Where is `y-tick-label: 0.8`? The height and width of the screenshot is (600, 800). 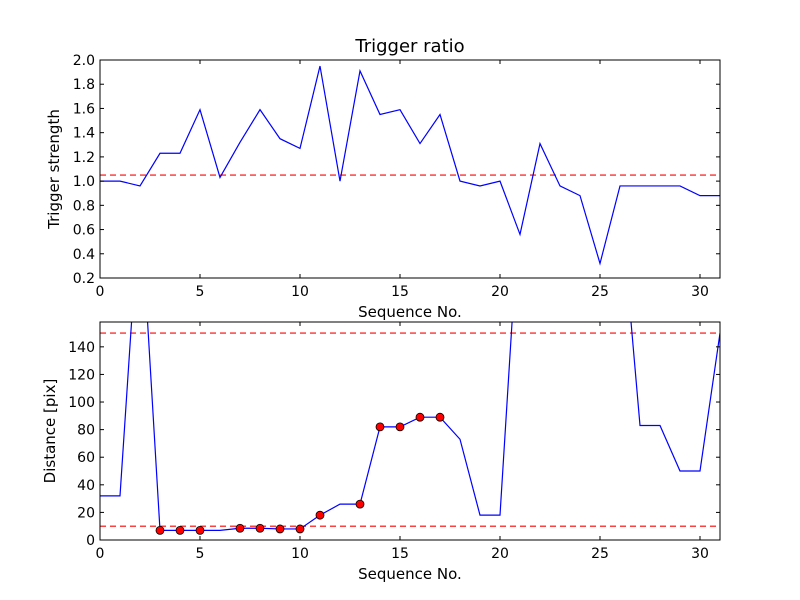 y-tick-label: 0.8 is located at coordinates (84, 206).